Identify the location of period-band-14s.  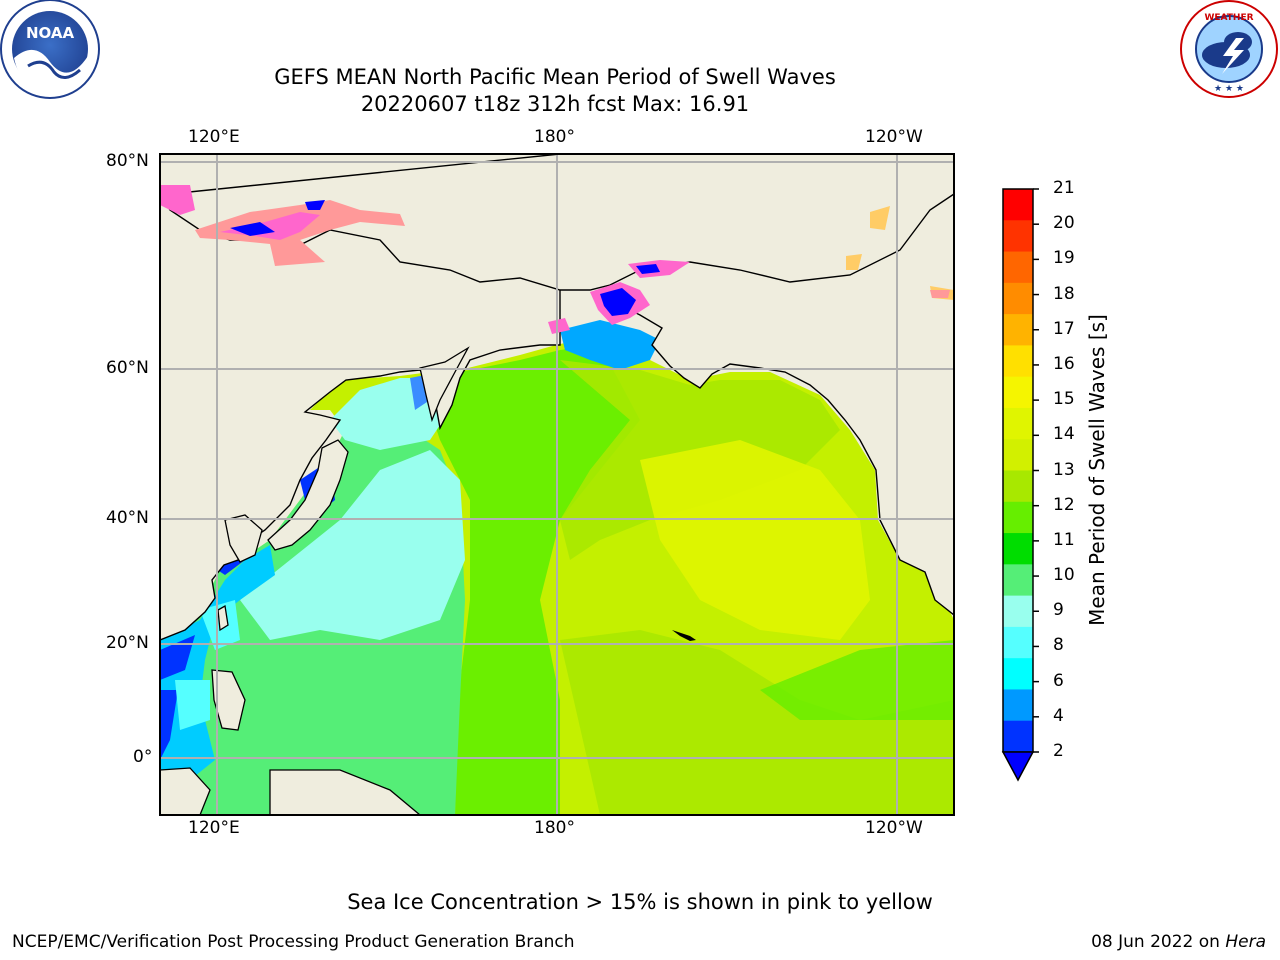
(755, 540).